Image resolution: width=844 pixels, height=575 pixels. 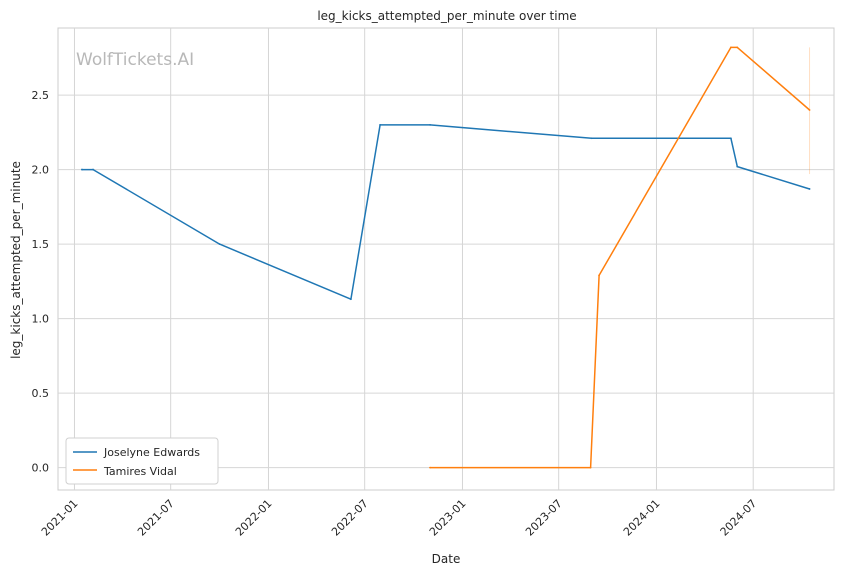 I want to click on x-axis-label: Date, so click(x=446, y=559).